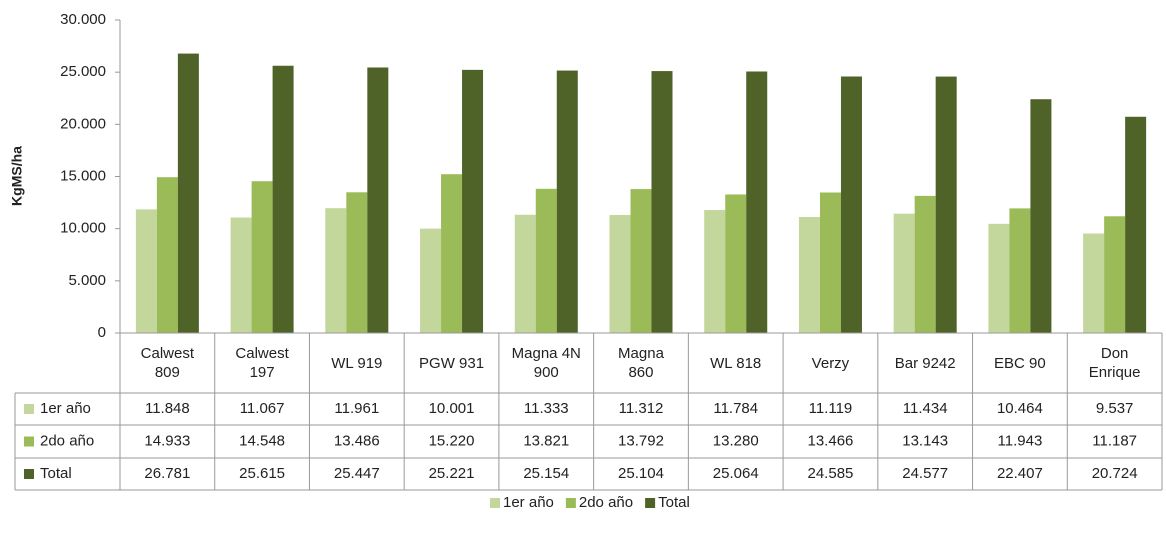 The width and height of the screenshot is (1166, 539). What do you see at coordinates (831, 440) in the screenshot?
I see `value-label: 13.466` at bounding box center [831, 440].